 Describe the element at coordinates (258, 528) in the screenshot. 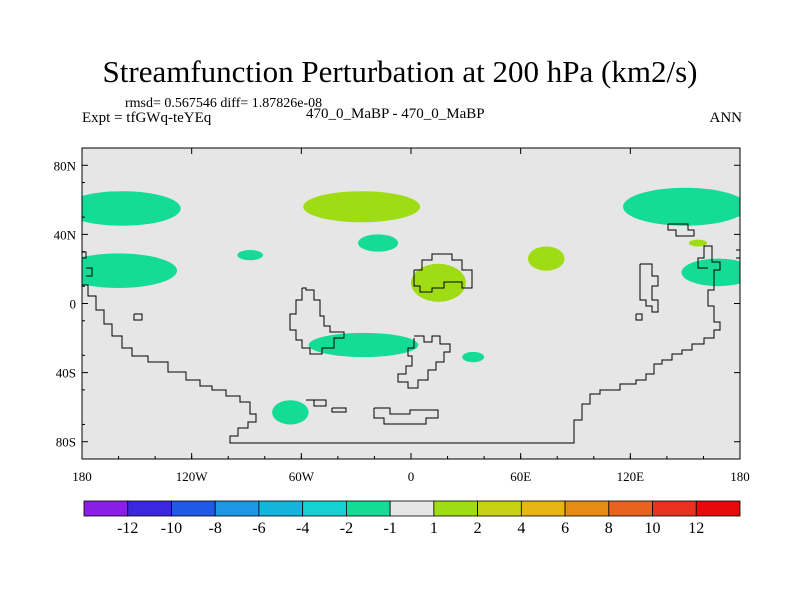

I see `colorbar-label-3: -6` at that location.